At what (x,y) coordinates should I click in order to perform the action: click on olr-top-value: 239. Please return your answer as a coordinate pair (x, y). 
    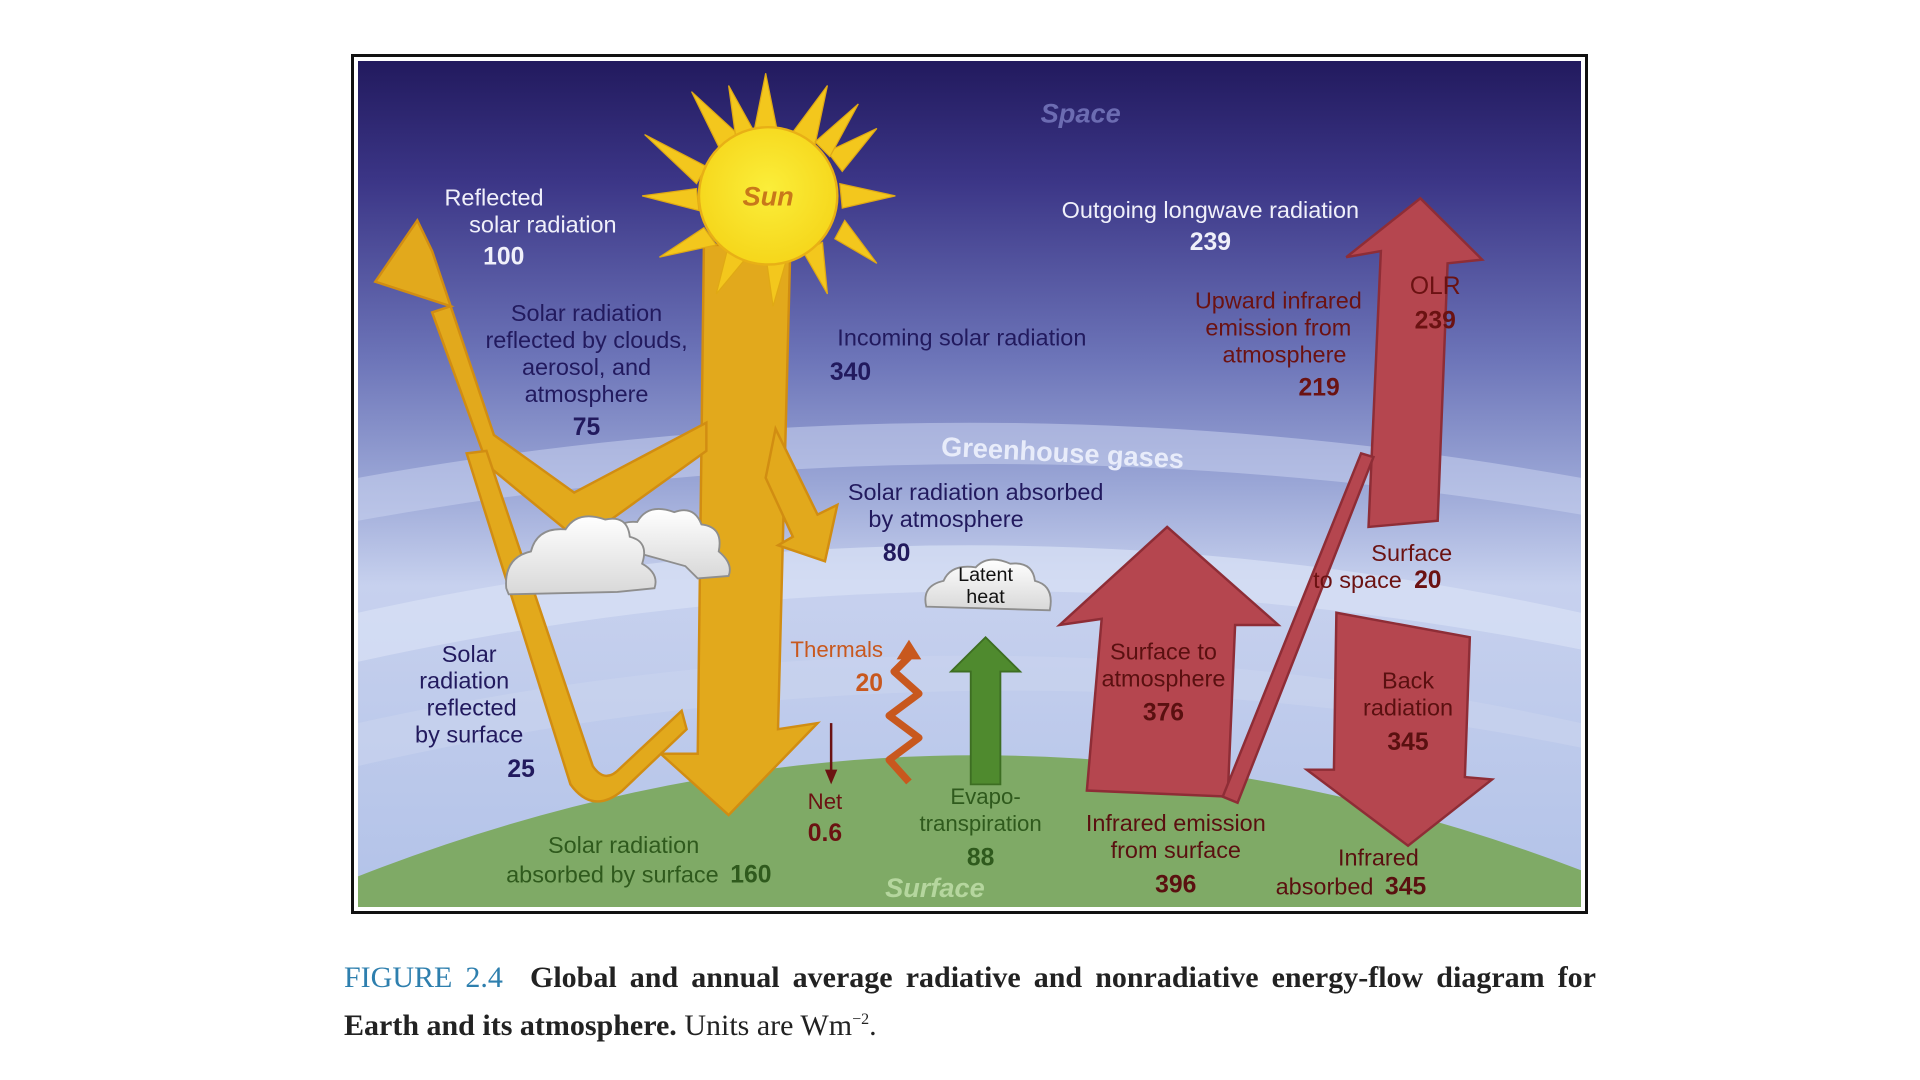
    Looking at the image, I should click on (1210, 242).